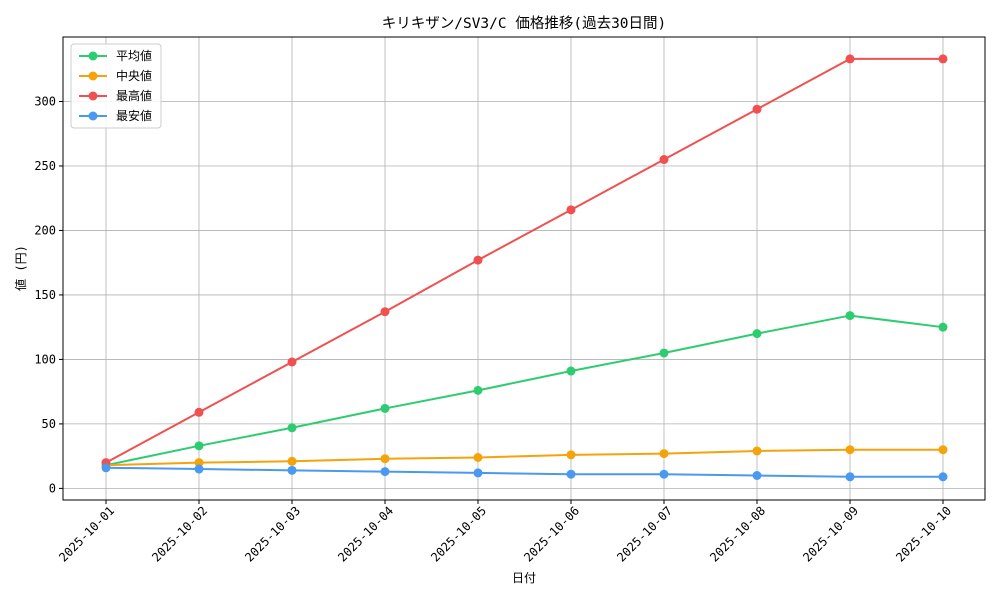  I want to click on y-tick-label: 100, so click(45, 359).